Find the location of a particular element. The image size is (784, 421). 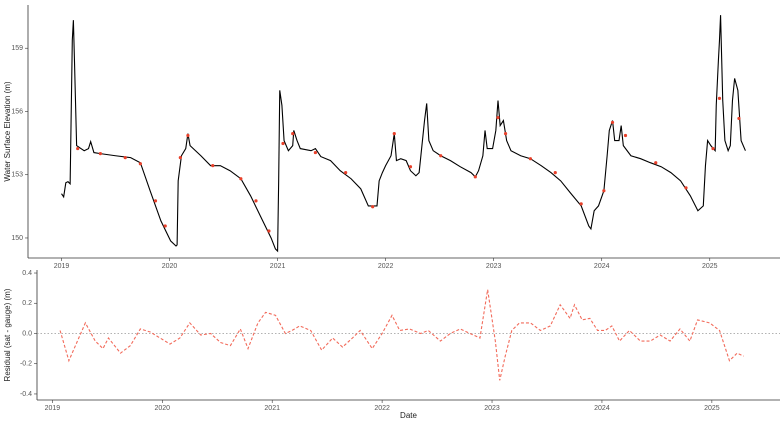

y-tick-label: 153 is located at coordinates (17, 175).